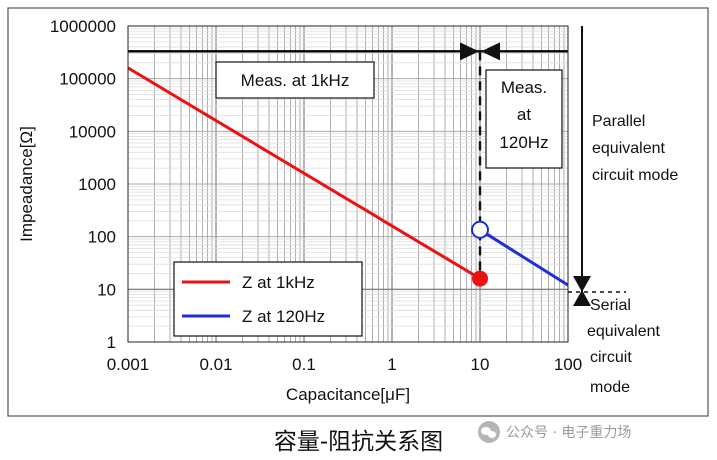  I want to click on serial-label-1: Serial, so click(610, 305).